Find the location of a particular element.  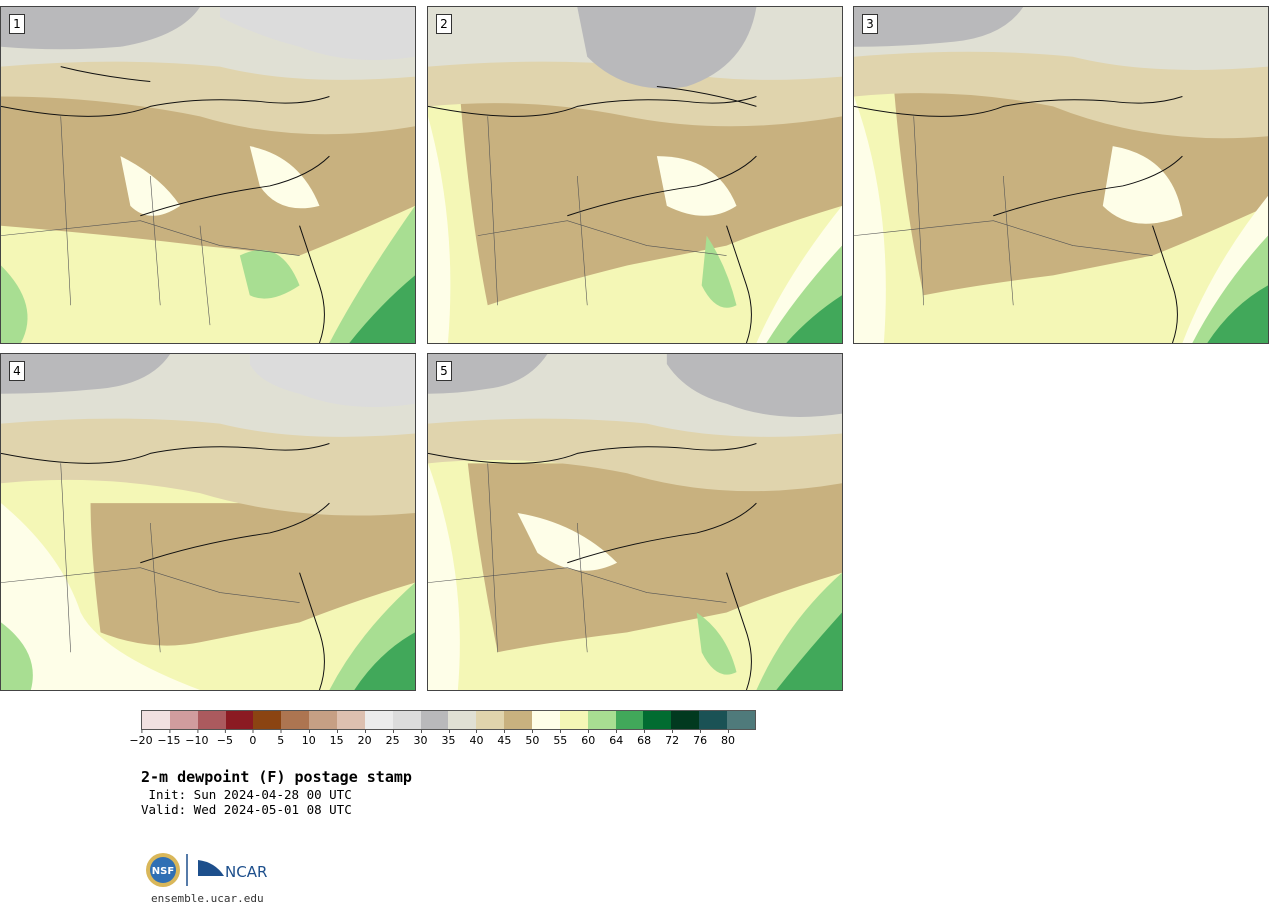

colorbar-tick-label: 60 is located at coordinates (588, 738).